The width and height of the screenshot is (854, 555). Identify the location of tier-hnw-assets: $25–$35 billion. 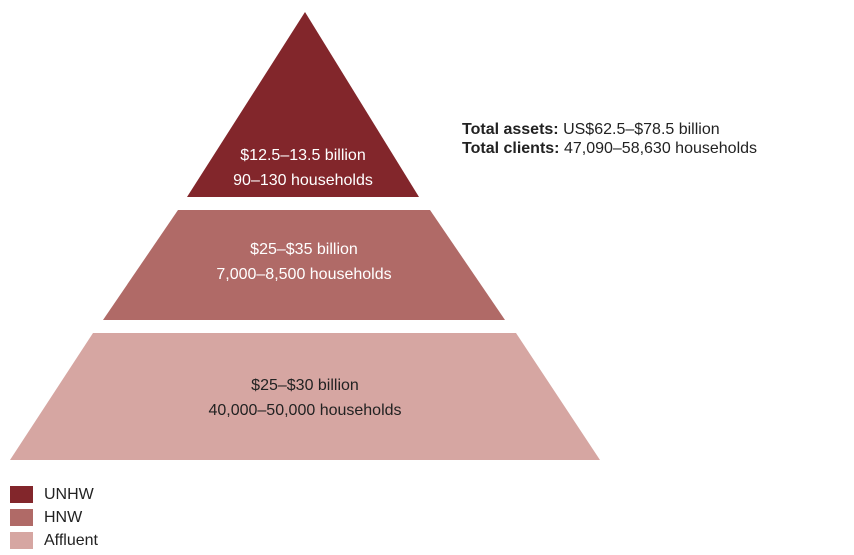
(304, 249).